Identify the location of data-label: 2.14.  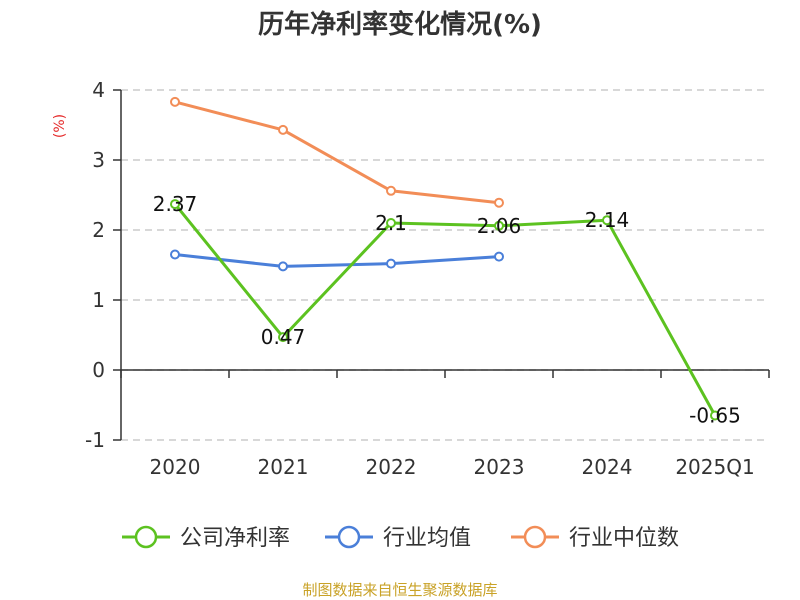
(607, 220).